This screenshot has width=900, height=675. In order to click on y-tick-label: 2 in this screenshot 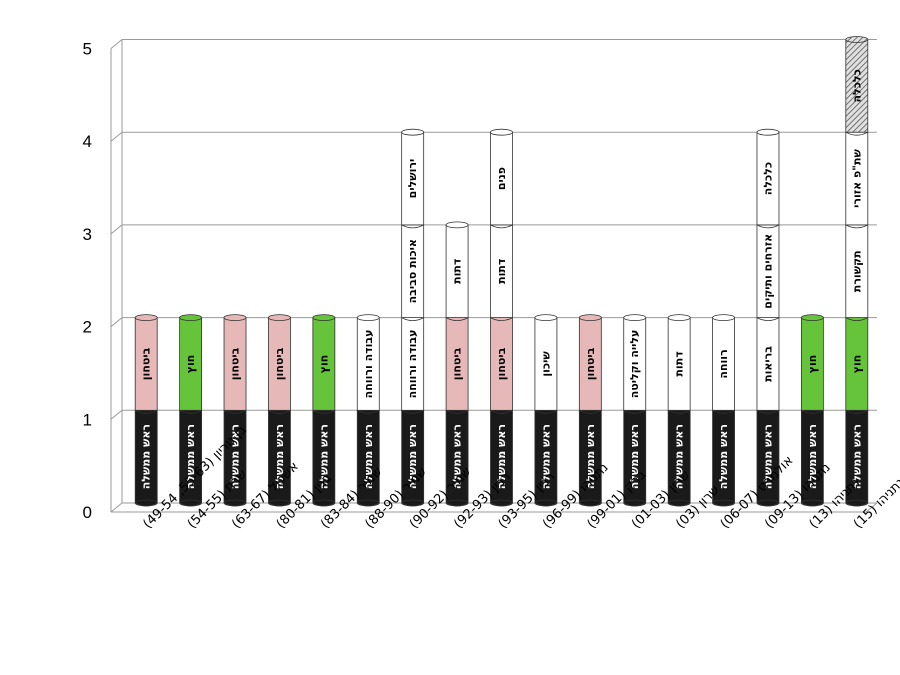, I will do `click(87, 327)`.